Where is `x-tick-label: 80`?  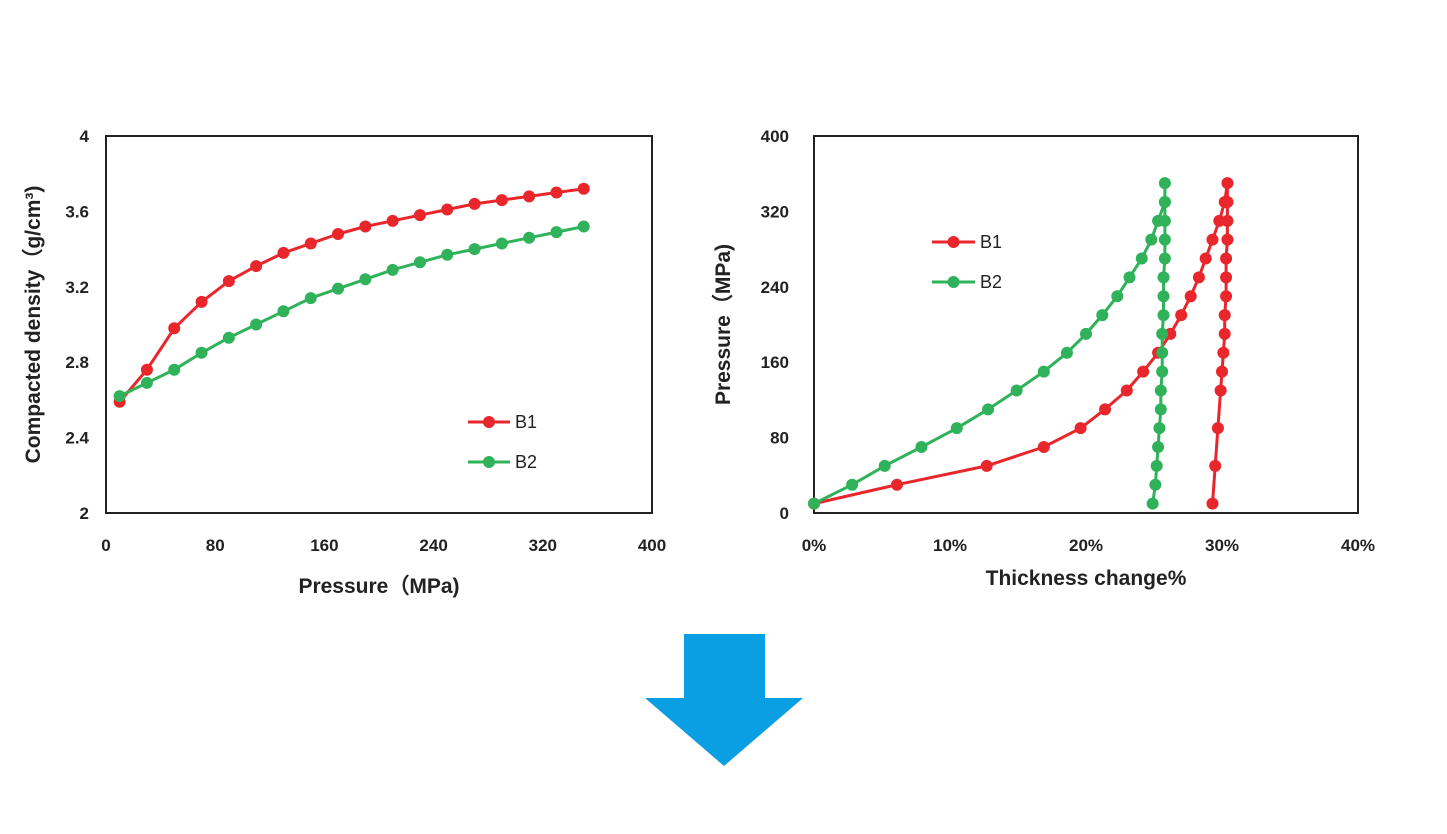
x-tick-label: 80 is located at coordinates (215, 545).